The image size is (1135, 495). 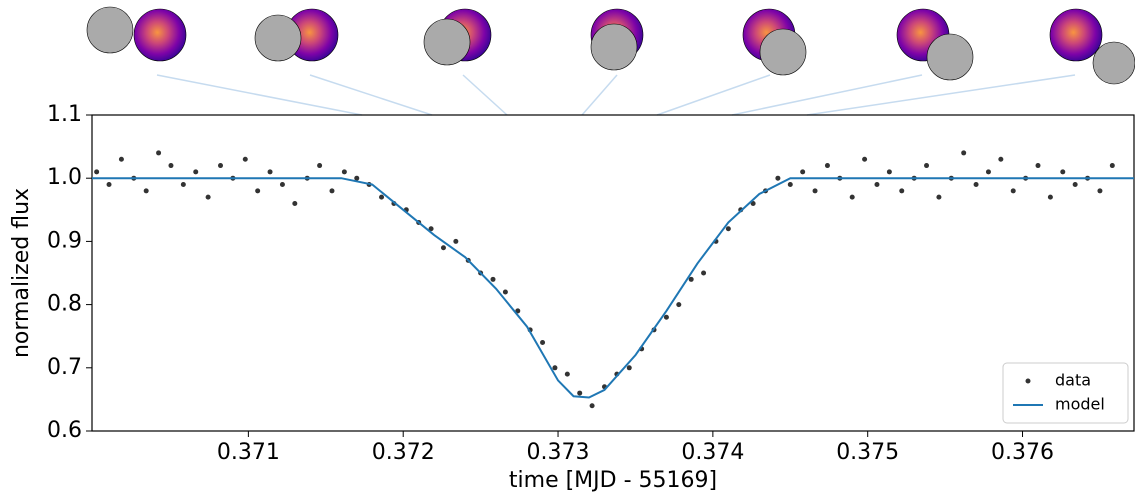 What do you see at coordinates (1065, 393) in the screenshot?
I see `legend-box` at bounding box center [1065, 393].